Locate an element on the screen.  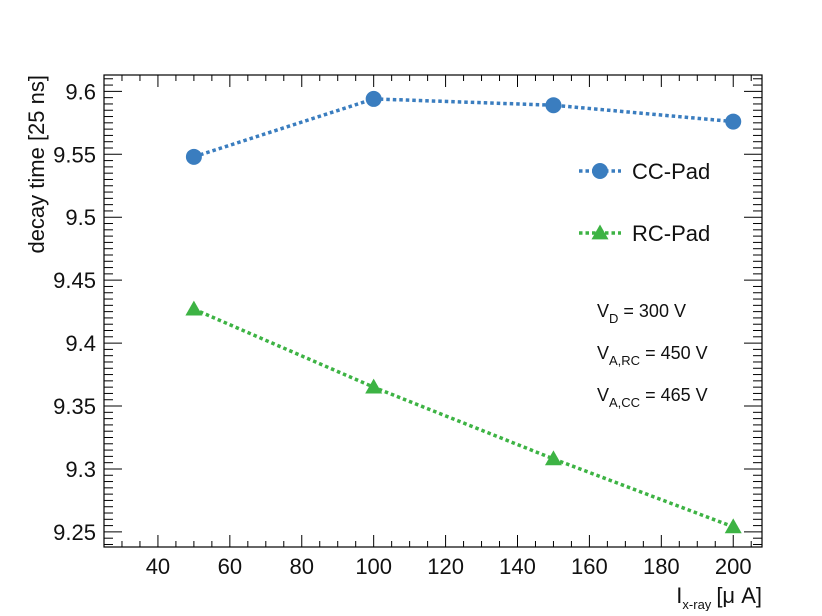
legend-item-cc-pad: CC-Pad is located at coordinates (644, 171).